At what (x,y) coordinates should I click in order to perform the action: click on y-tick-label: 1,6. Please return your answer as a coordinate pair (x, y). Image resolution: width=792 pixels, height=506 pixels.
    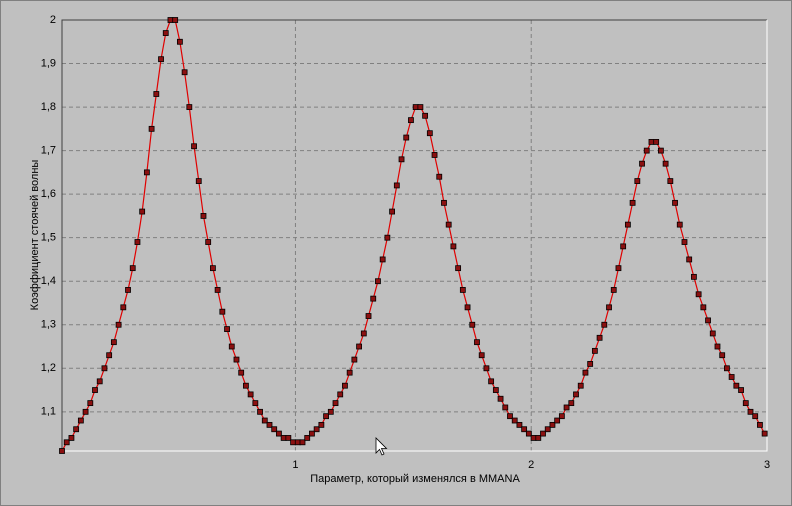
    Looking at the image, I should click on (48, 194).